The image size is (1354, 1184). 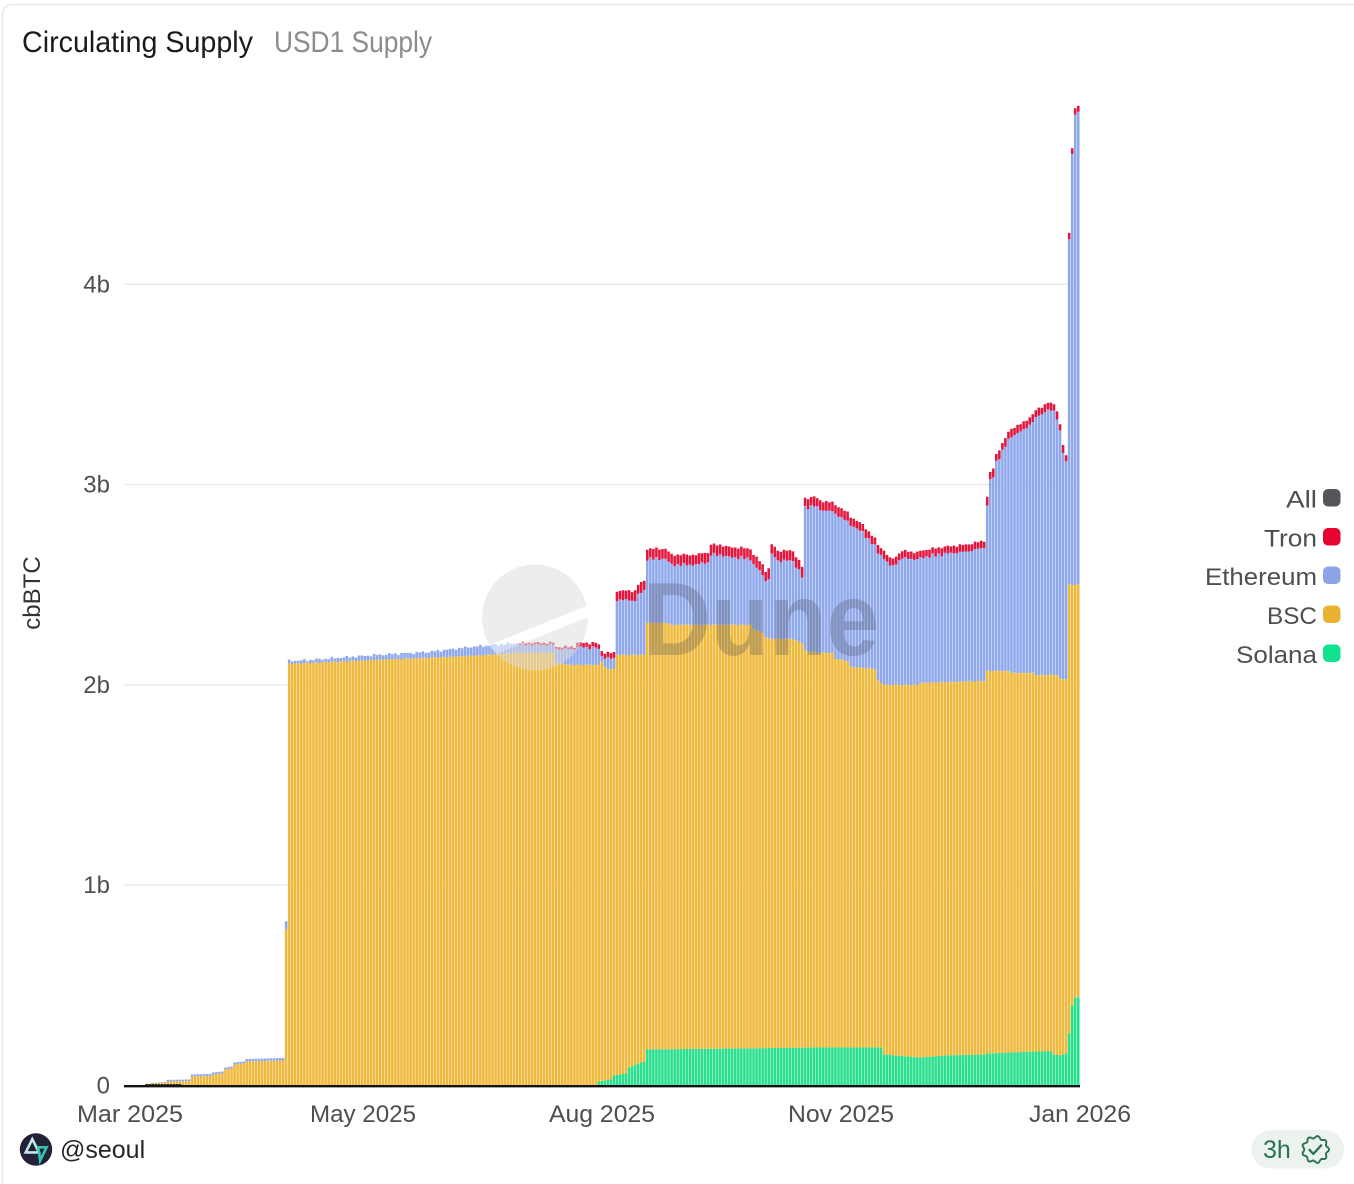 What do you see at coordinates (602, 1114) in the screenshot?
I see `svg-text: Aug 2025` at bounding box center [602, 1114].